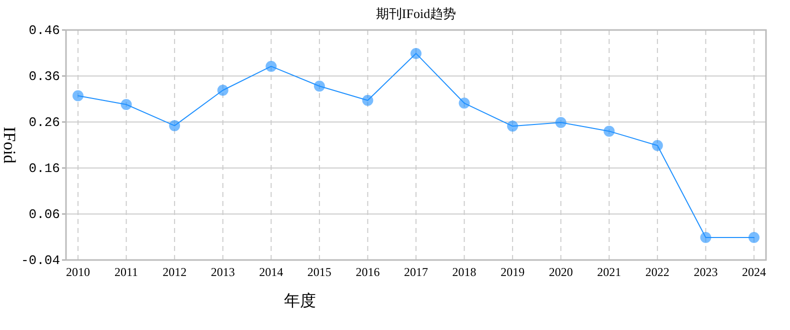 The width and height of the screenshot is (790, 330). Describe the element at coordinates (416, 13) in the screenshot. I see `chart-title: 期刊IFoid趋势` at that location.